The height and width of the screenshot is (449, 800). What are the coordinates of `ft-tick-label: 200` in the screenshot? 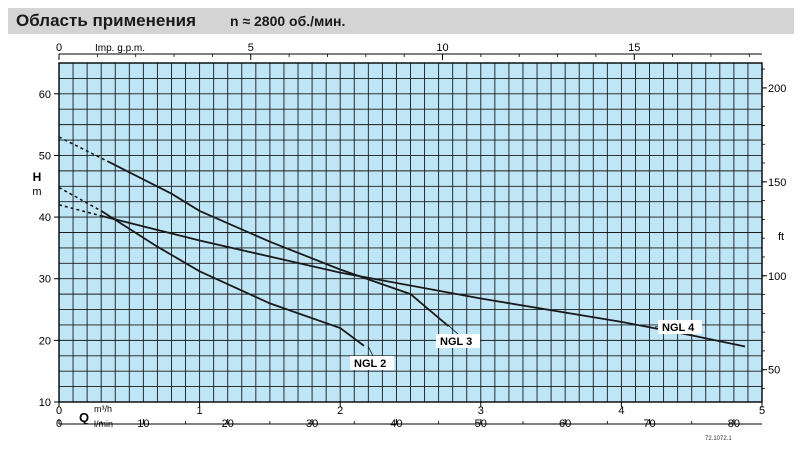 It's located at (777, 89).